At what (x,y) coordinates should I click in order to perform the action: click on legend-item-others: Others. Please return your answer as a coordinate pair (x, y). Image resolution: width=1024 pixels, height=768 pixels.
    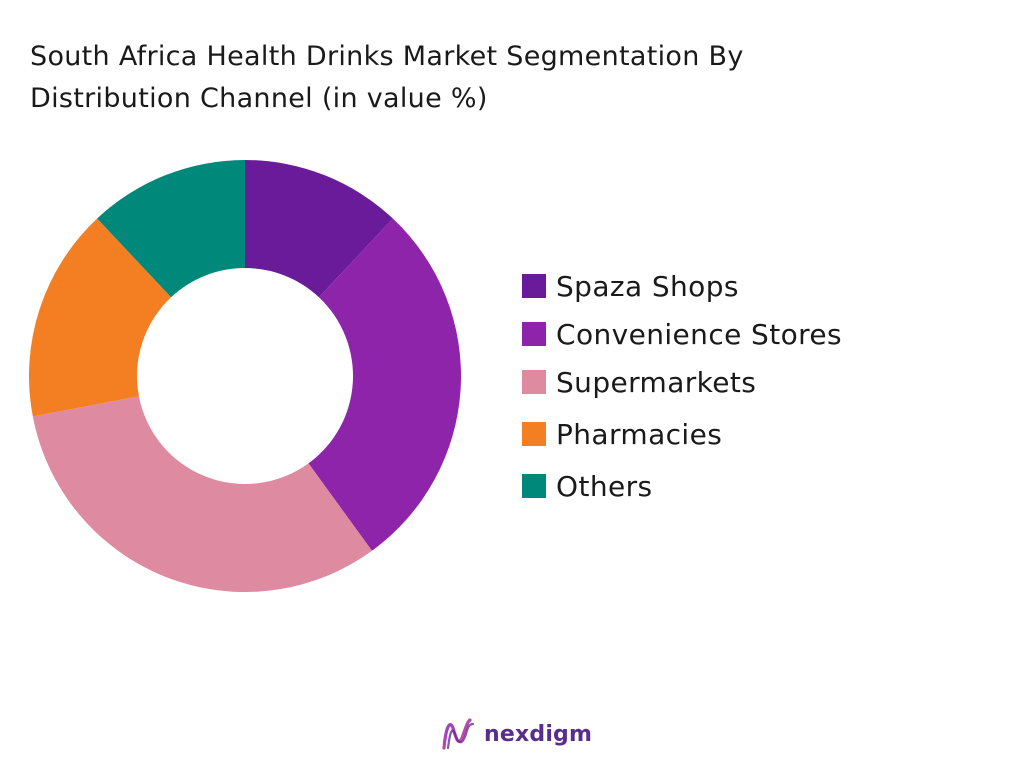
    Looking at the image, I should click on (682, 486).